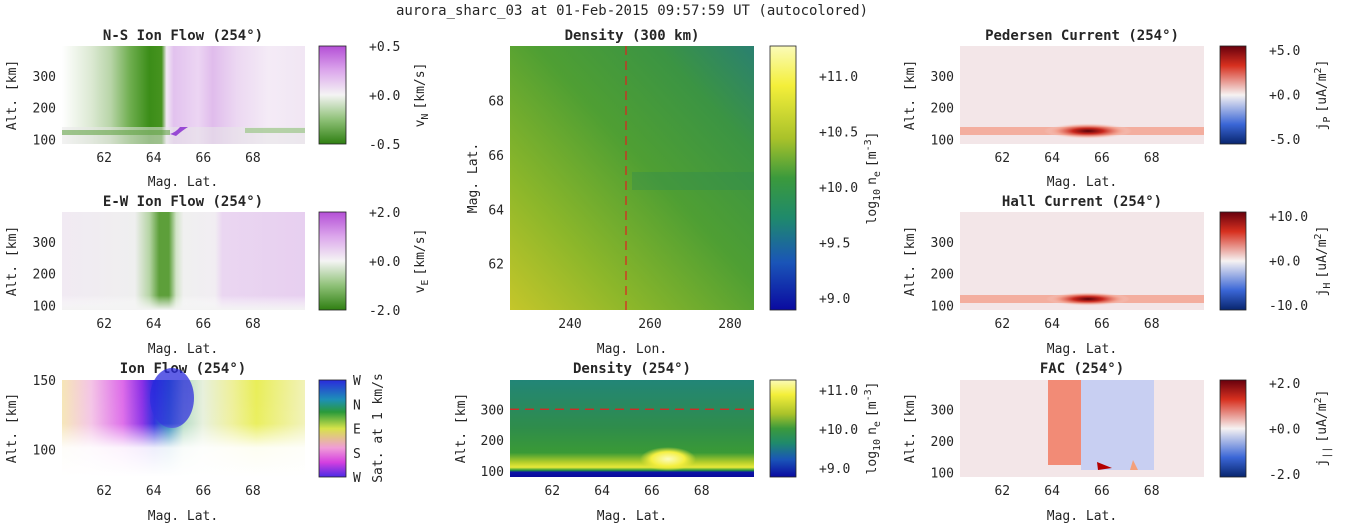 The height and width of the screenshot is (525, 1350). What do you see at coordinates (838, 133) in the screenshot?
I see `colorbar-tick-label: +10.5` at bounding box center [838, 133].